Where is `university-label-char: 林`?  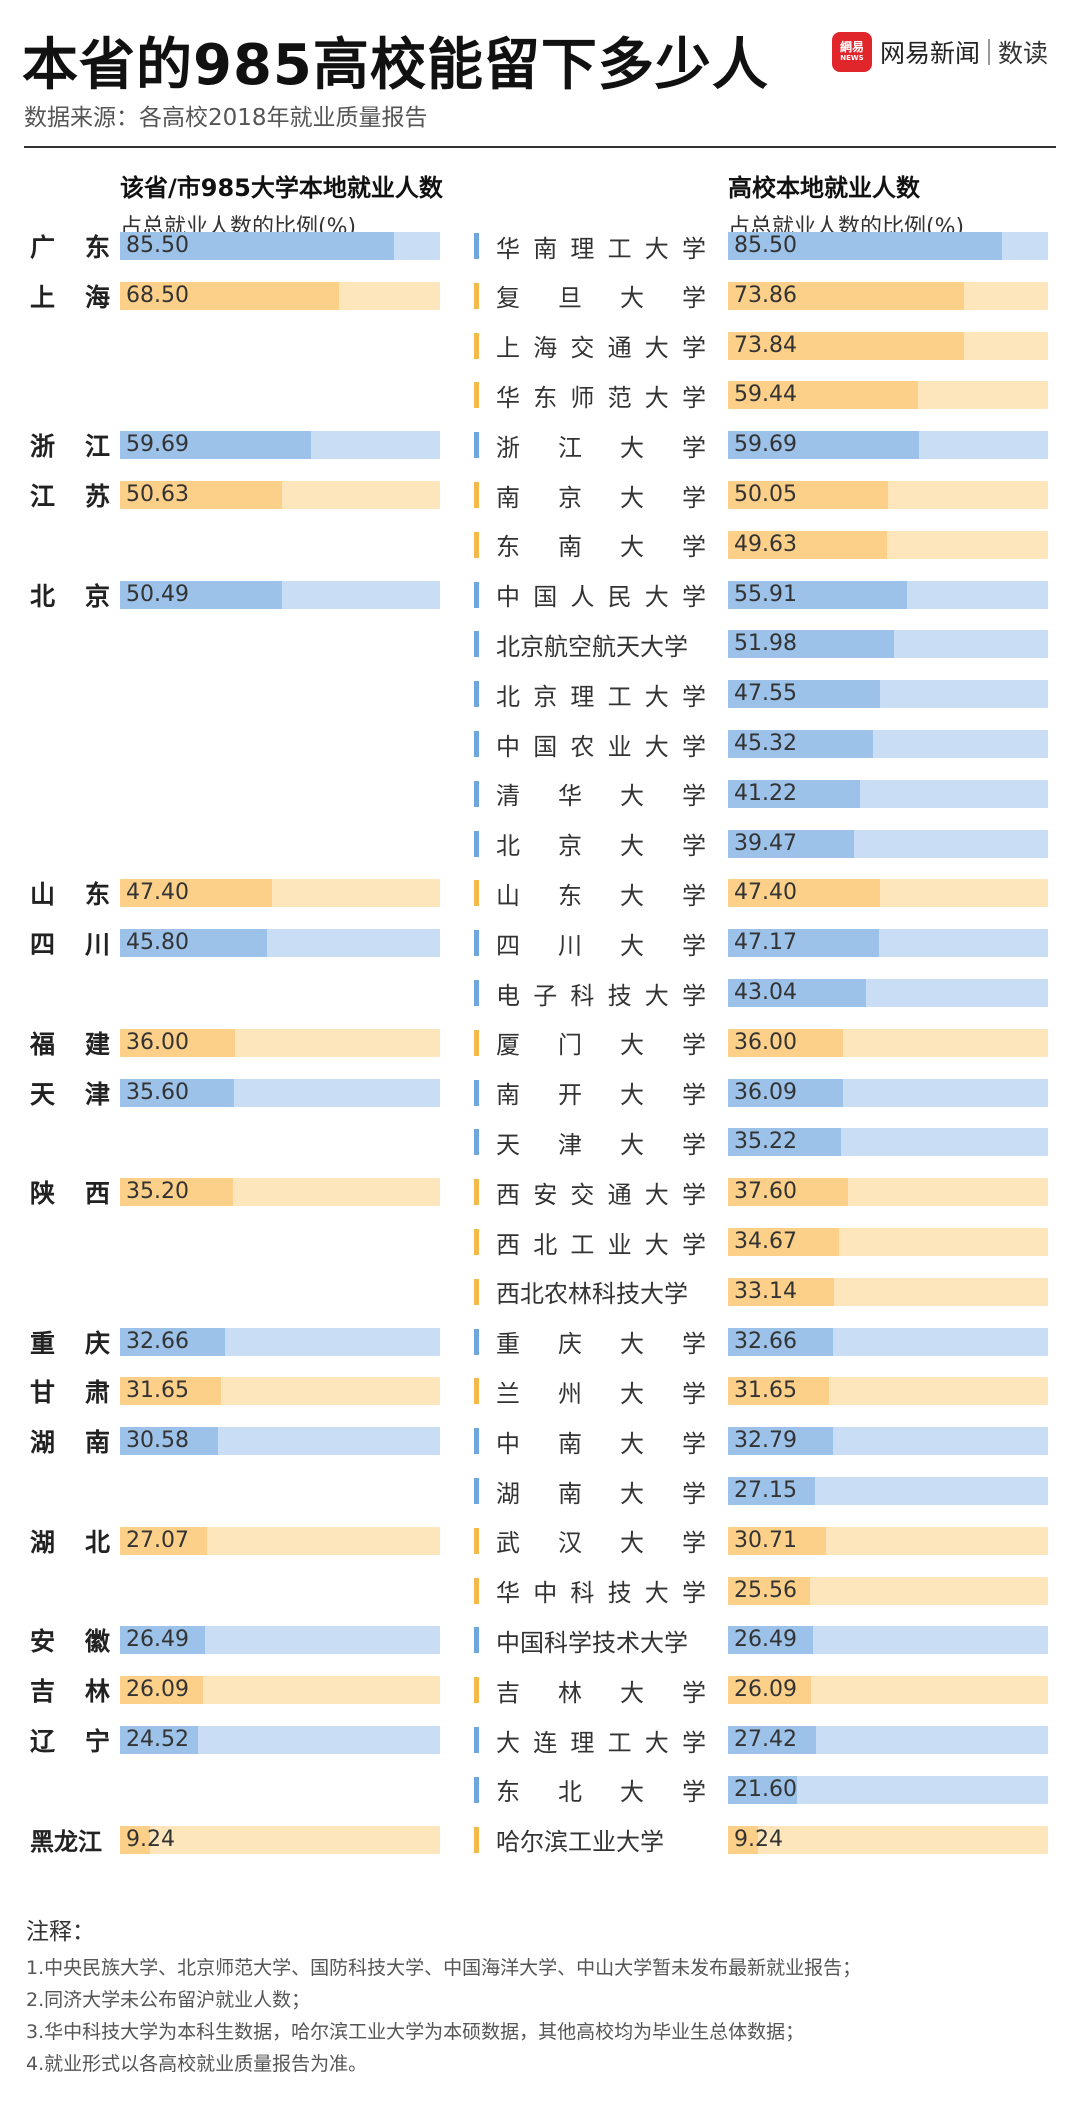
university-label-char: 林 is located at coordinates (570, 1692).